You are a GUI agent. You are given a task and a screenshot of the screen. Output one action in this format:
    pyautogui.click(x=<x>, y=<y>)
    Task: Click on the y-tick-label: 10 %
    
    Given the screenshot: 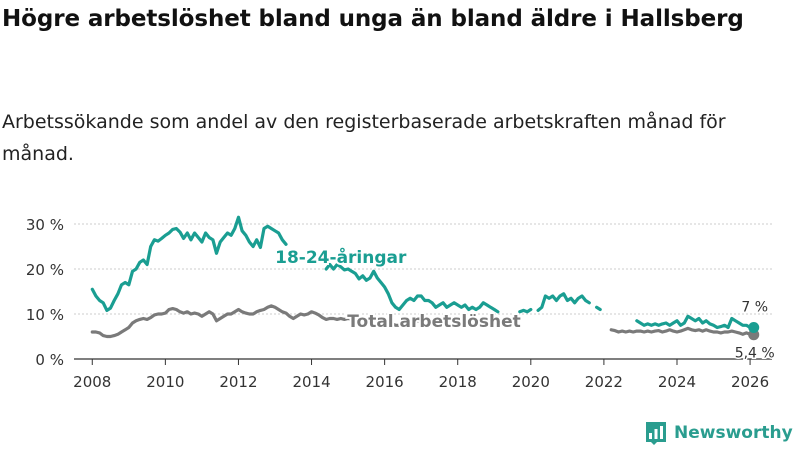 What is the action you would take?
    pyautogui.click(x=45, y=315)
    